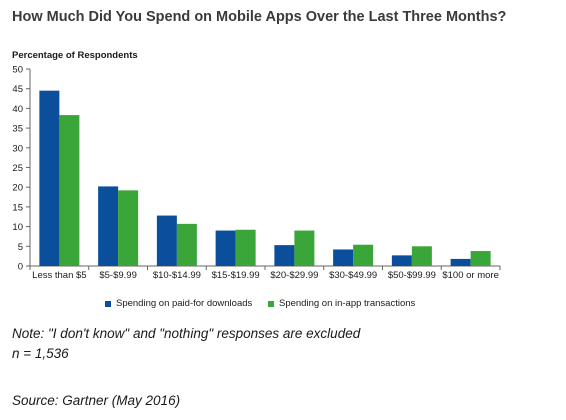 The image size is (566, 420). What do you see at coordinates (17, 148) in the screenshot?
I see `y-tick-label: 30` at bounding box center [17, 148].